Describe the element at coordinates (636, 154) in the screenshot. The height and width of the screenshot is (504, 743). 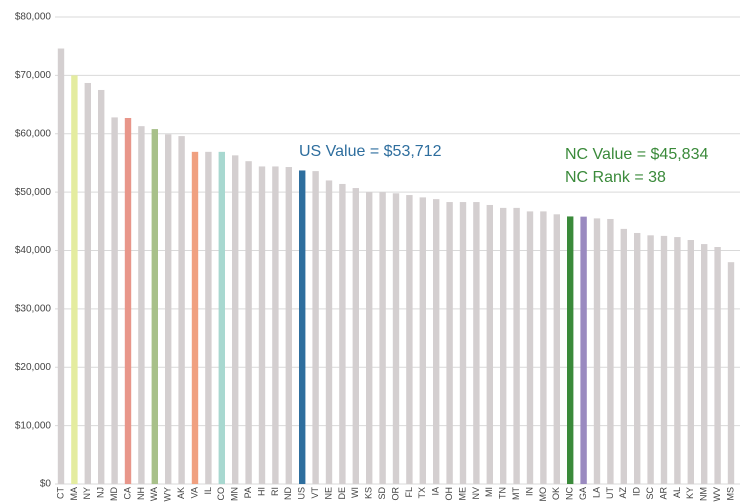
I see `annotation: NC Value = $45,834` at that location.